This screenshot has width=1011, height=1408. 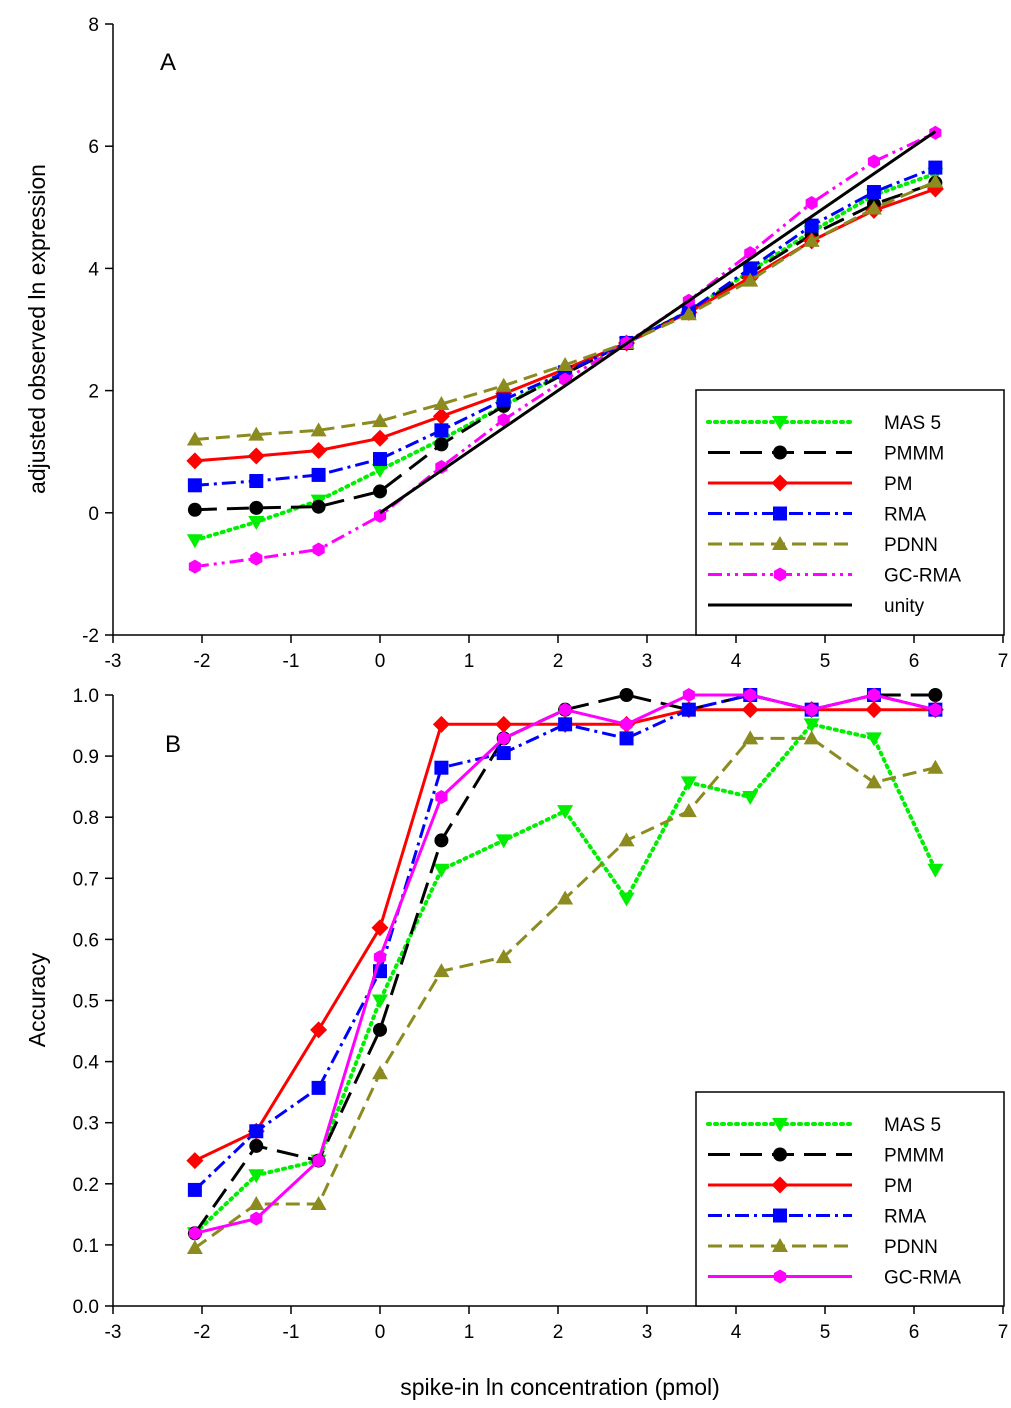 I want to click on y-tick-label: 1.0, so click(x=86, y=696).